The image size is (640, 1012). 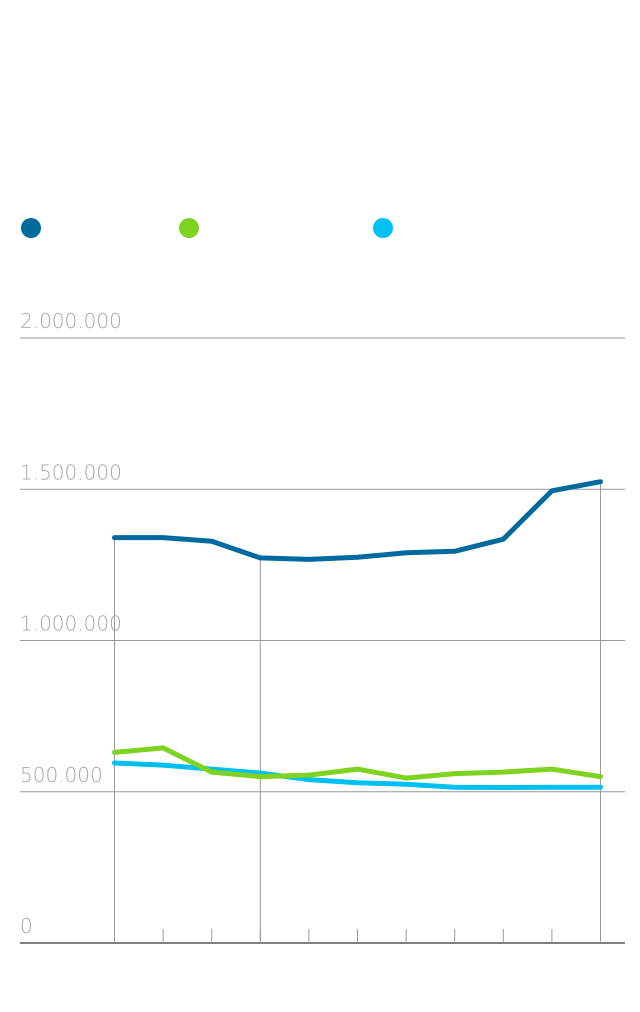 I want to click on y-tick-label: 0, so click(x=26, y=926).